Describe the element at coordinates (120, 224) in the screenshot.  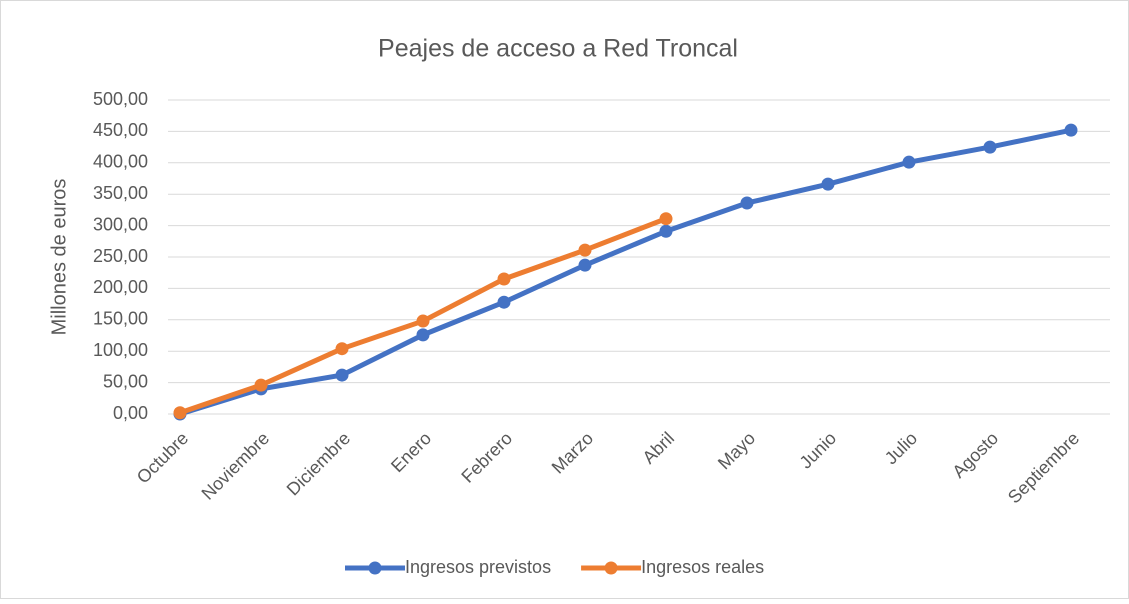
I see `y-tick-label: 300,00` at that location.